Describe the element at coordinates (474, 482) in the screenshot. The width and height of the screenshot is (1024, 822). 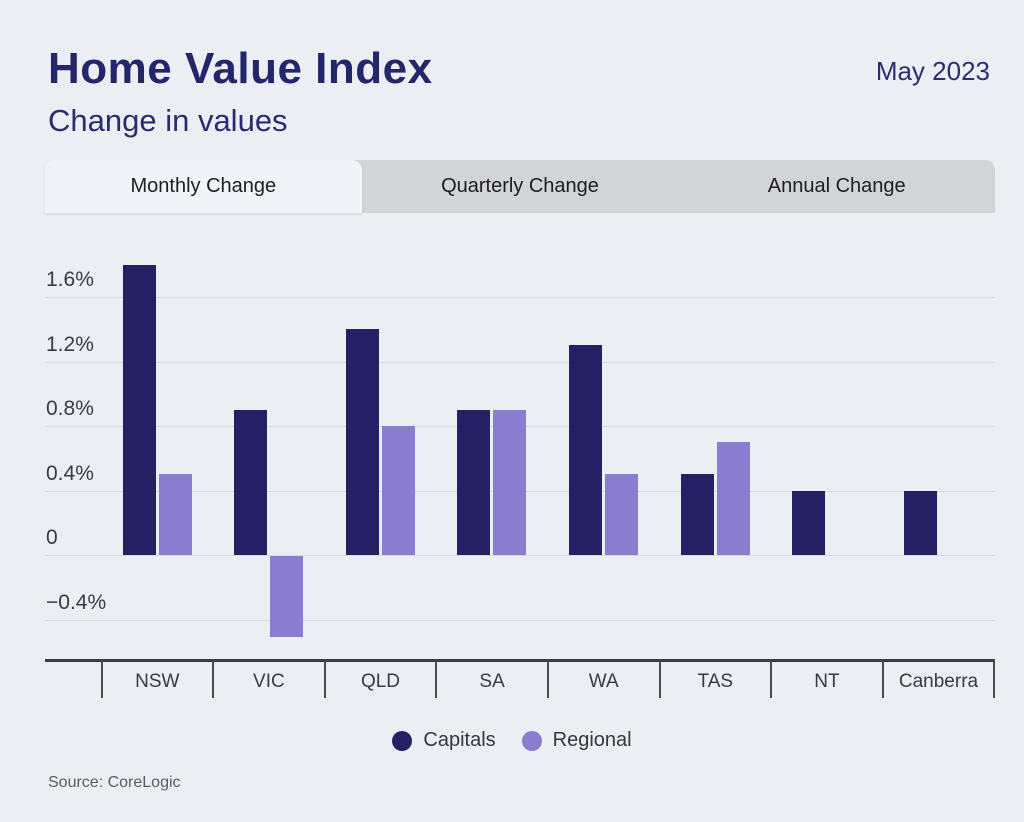
I see `bar-capitals-sa` at that location.